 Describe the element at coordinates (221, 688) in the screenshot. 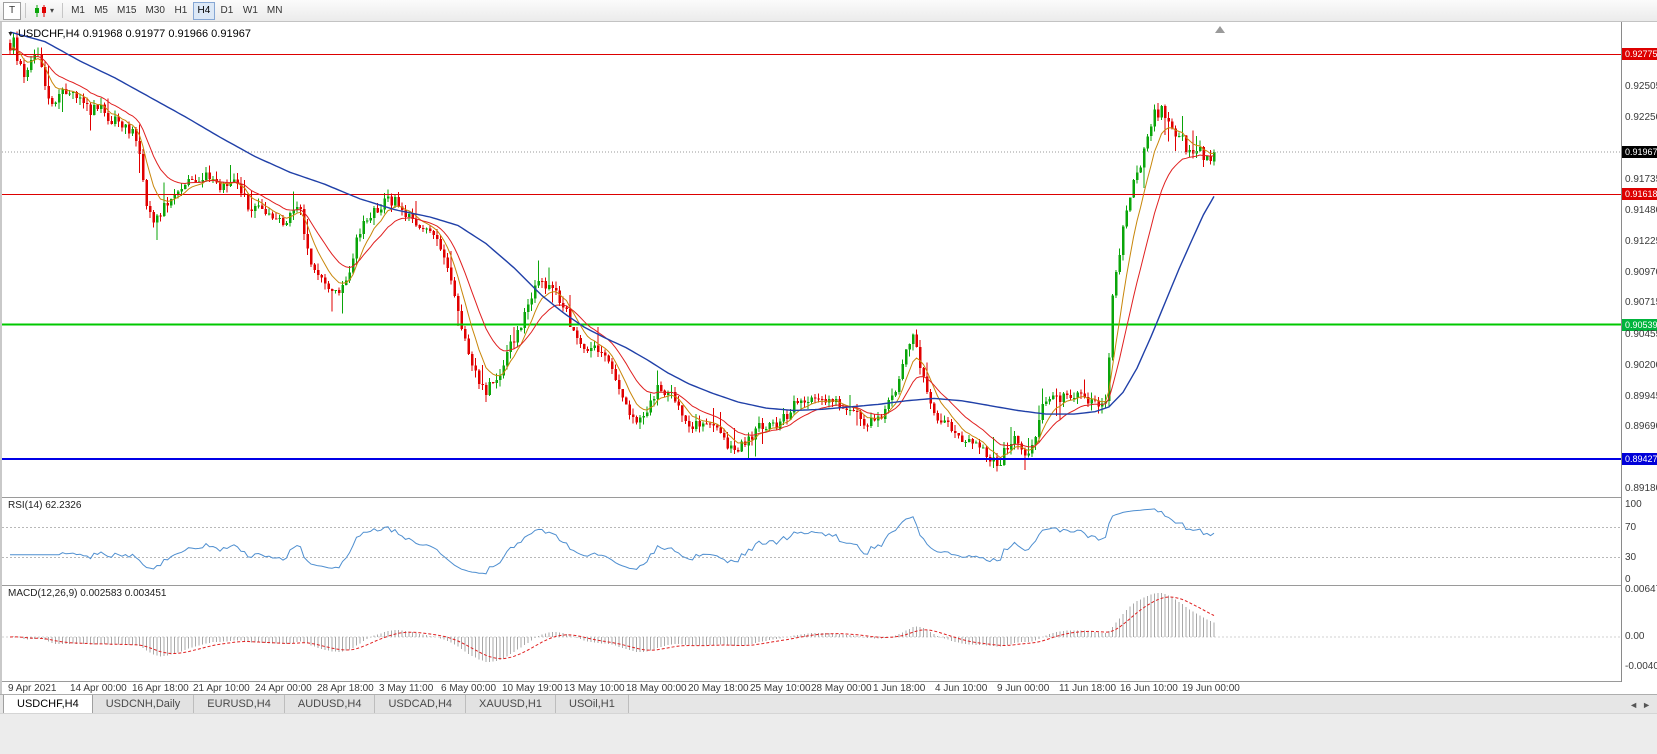

I see `time-axis-label: 21 Apr 10:00` at that location.